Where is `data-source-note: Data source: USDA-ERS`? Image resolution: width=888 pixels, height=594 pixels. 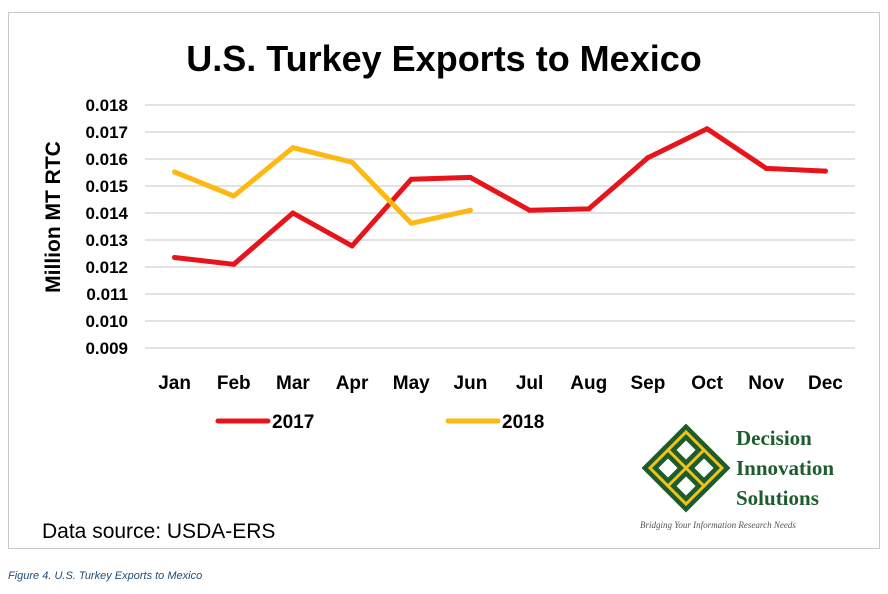
data-source-note: Data source: USDA-ERS is located at coordinates (159, 531).